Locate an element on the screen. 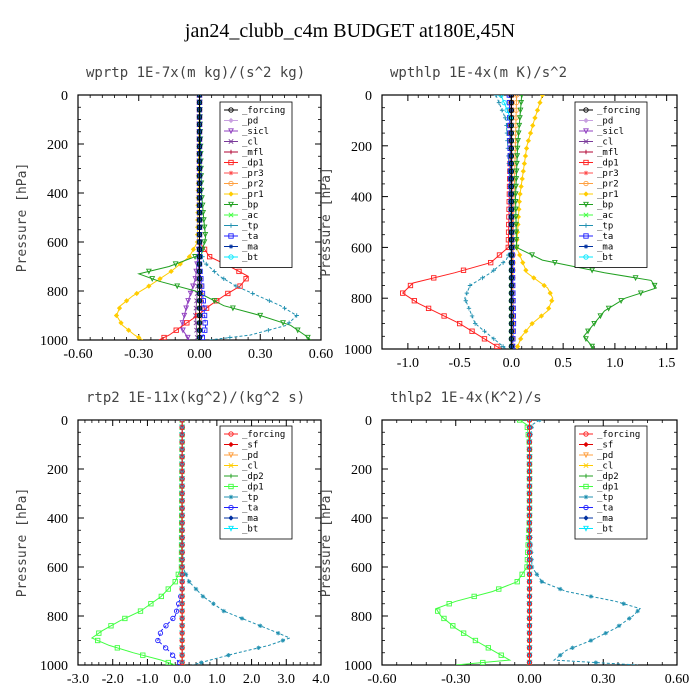  y-tick-label: 1000 is located at coordinates (54, 341).